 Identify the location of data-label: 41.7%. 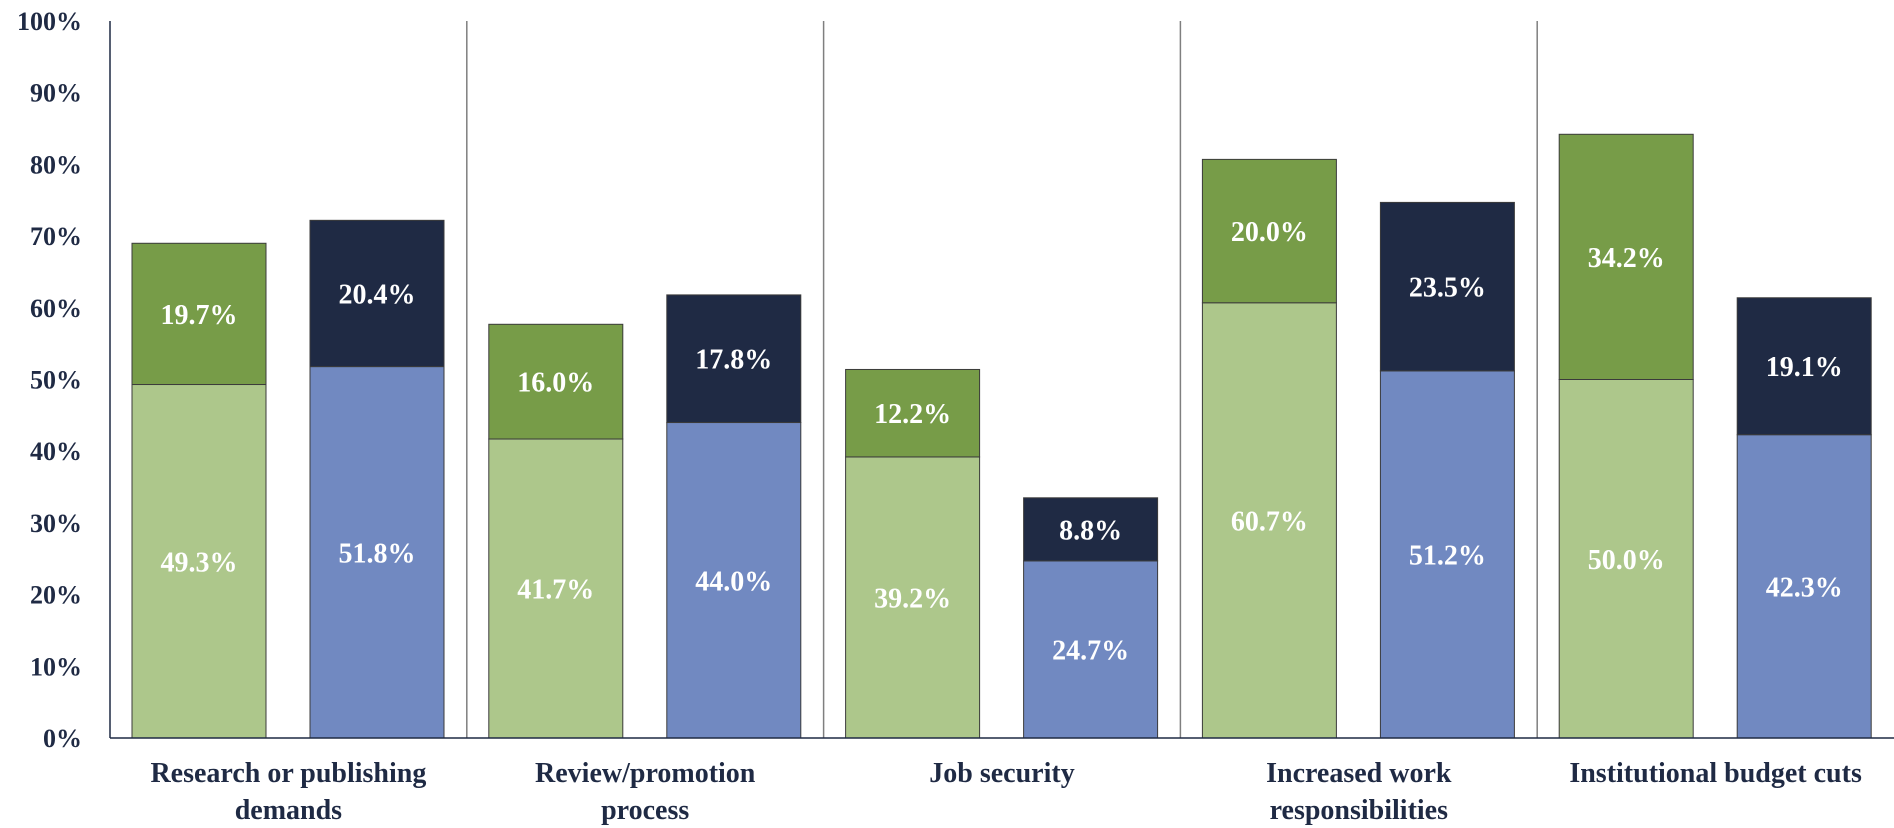
(555, 590).